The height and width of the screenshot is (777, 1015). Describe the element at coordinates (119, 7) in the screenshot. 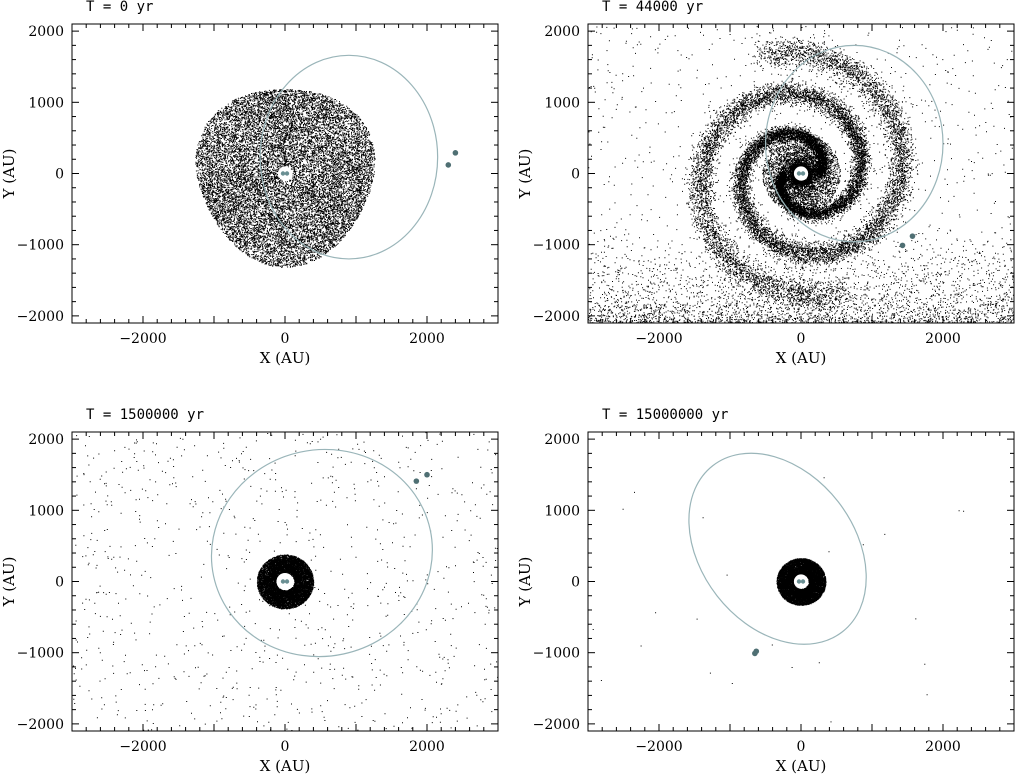

I see `panel-title: T = 0 yr` at that location.